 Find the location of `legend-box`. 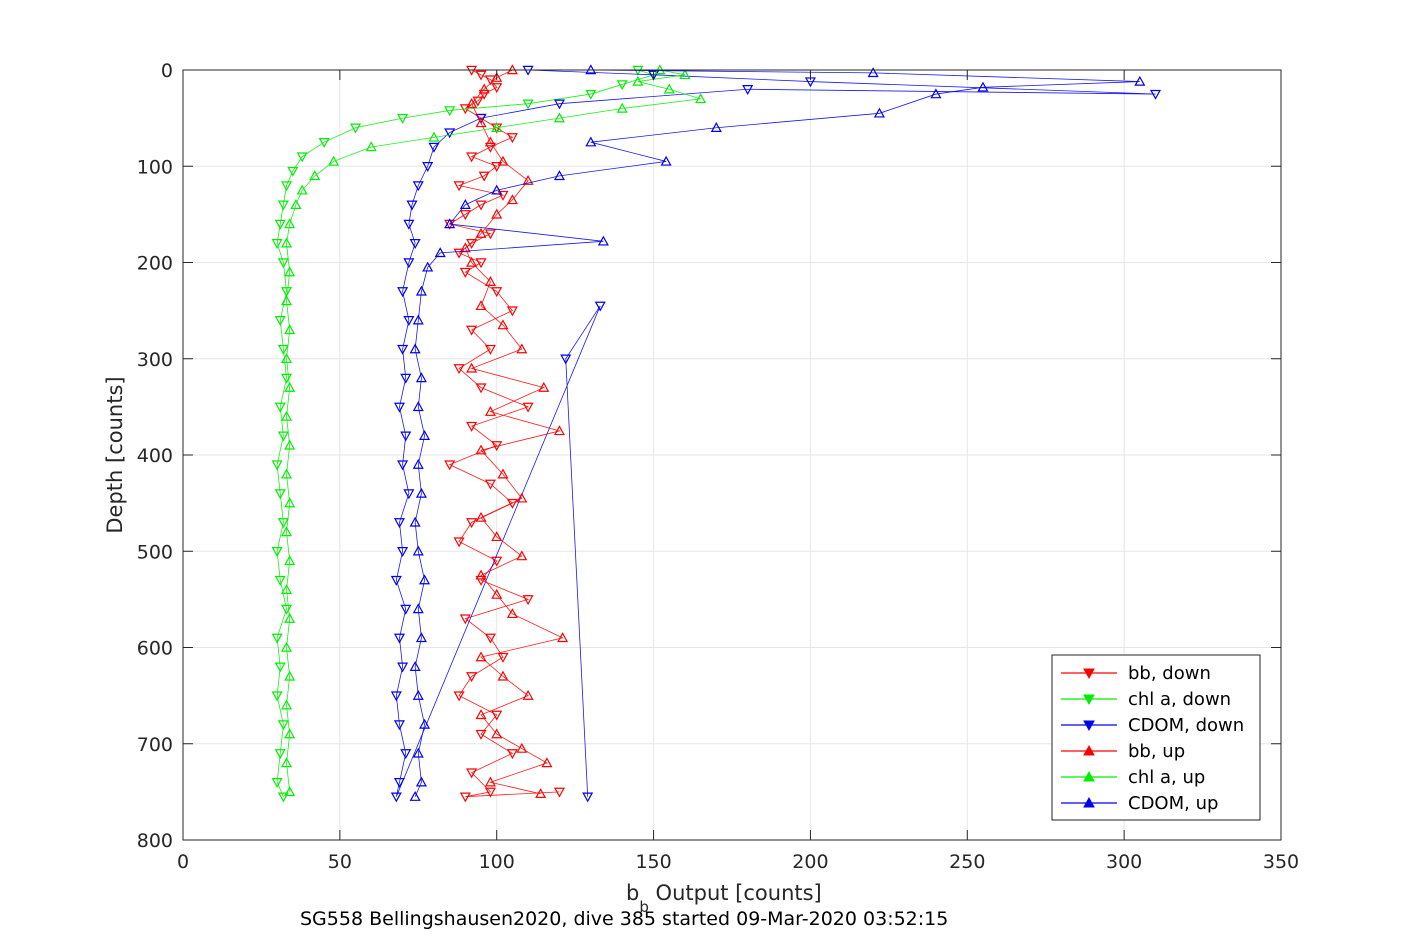

legend-box is located at coordinates (1156, 737).